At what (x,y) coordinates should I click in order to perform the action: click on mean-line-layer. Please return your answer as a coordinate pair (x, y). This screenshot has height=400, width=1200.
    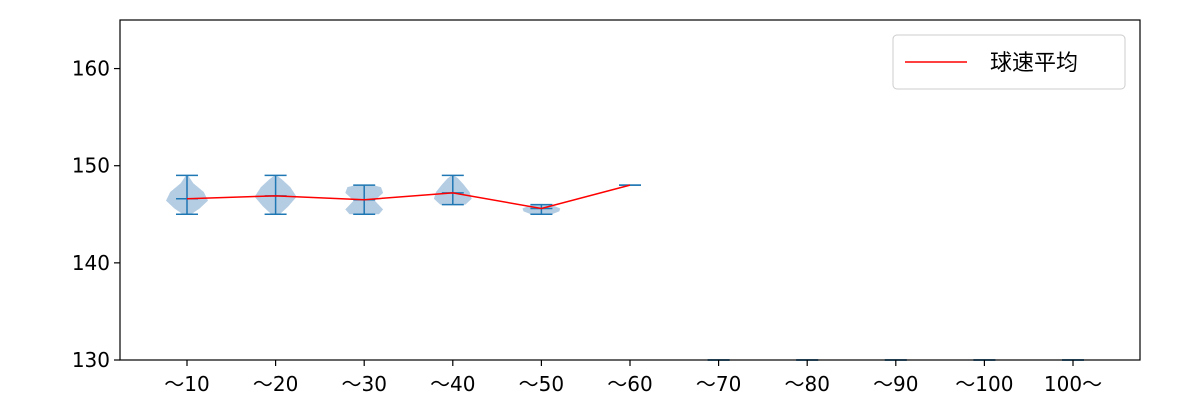
    Looking at the image, I should click on (408, 197).